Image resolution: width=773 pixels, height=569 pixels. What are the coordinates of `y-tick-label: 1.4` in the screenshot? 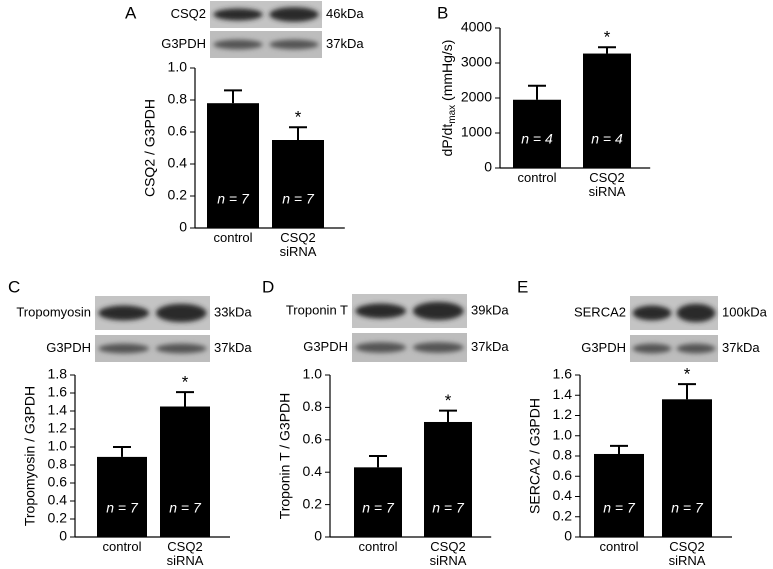 It's located at (58, 410).